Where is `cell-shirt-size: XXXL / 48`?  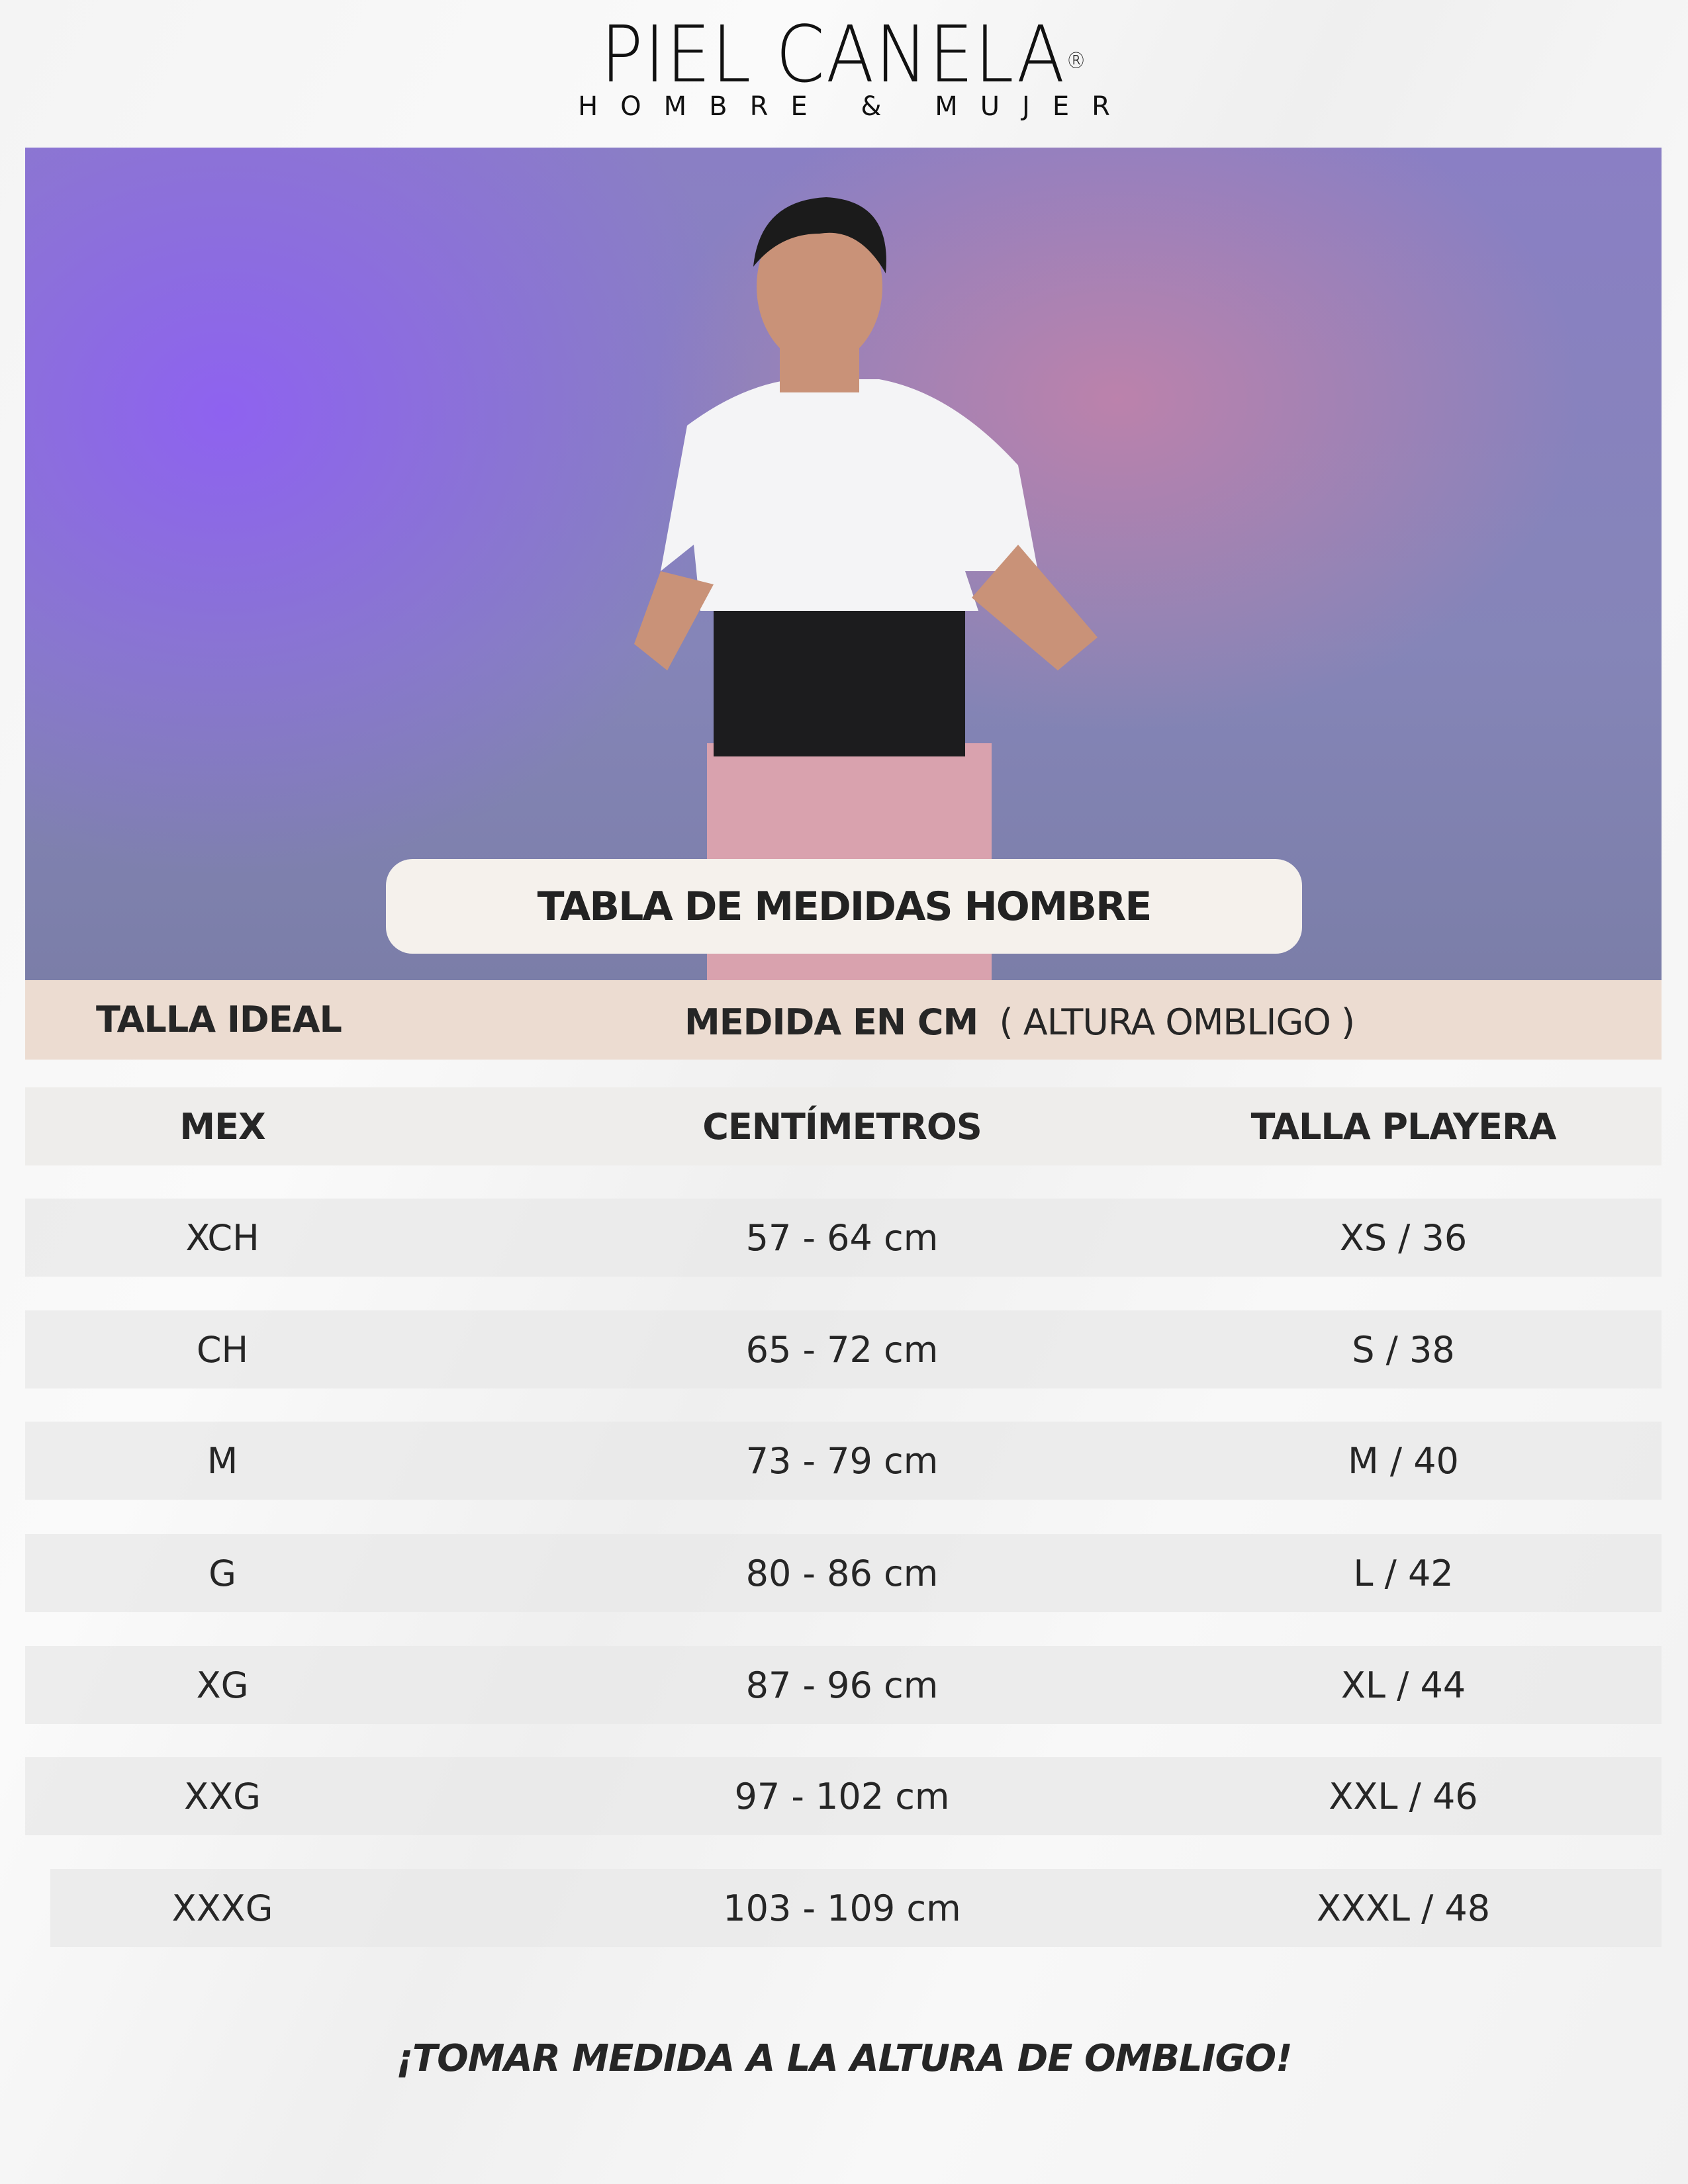 cell-shirt-size: XXXL / 48 is located at coordinates (1403, 1908).